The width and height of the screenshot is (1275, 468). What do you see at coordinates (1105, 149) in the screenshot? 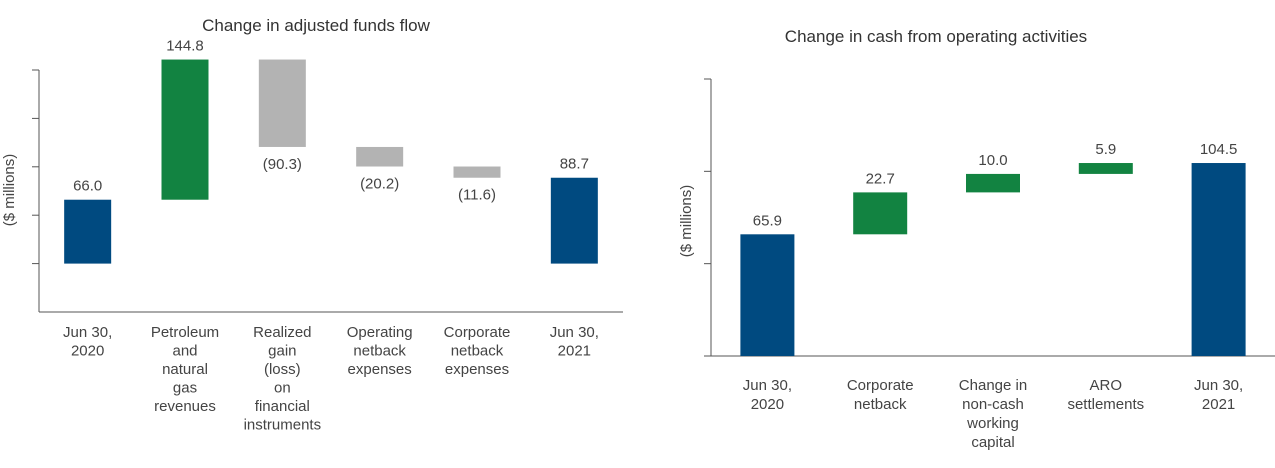
I see `data-label: 5.9` at bounding box center [1105, 149].